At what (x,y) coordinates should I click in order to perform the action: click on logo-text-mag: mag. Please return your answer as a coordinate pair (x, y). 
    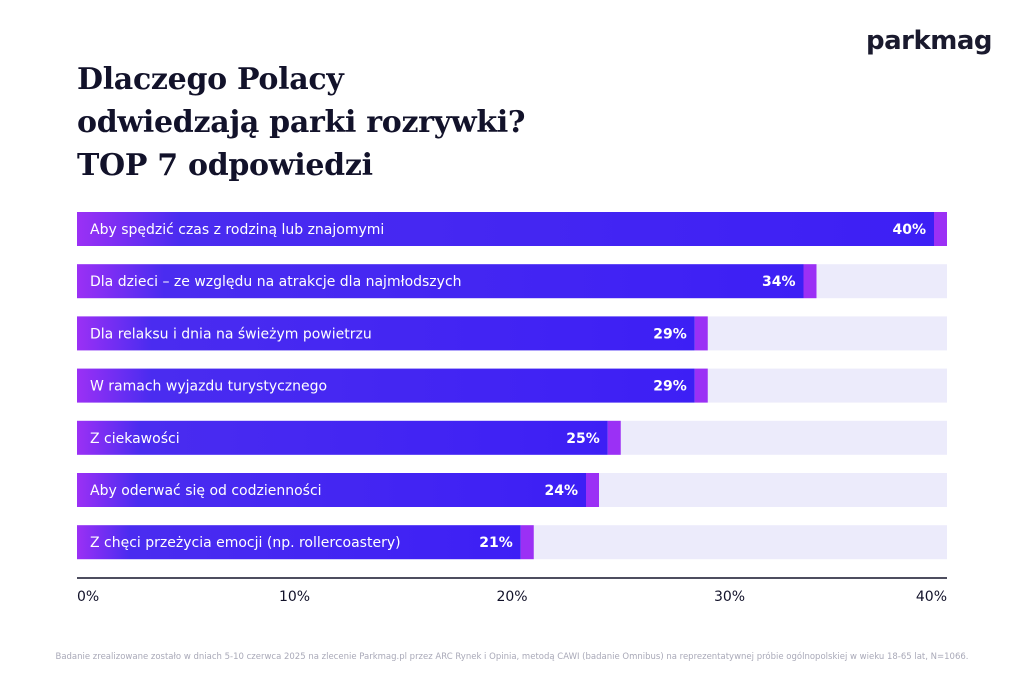
    Looking at the image, I should click on (961, 41).